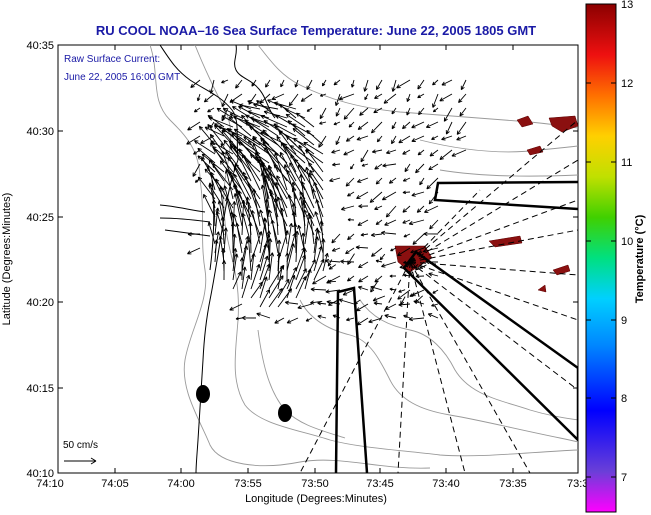 The image size is (651, 515). I want to click on colorbar-tick-label: 11, so click(626, 163).